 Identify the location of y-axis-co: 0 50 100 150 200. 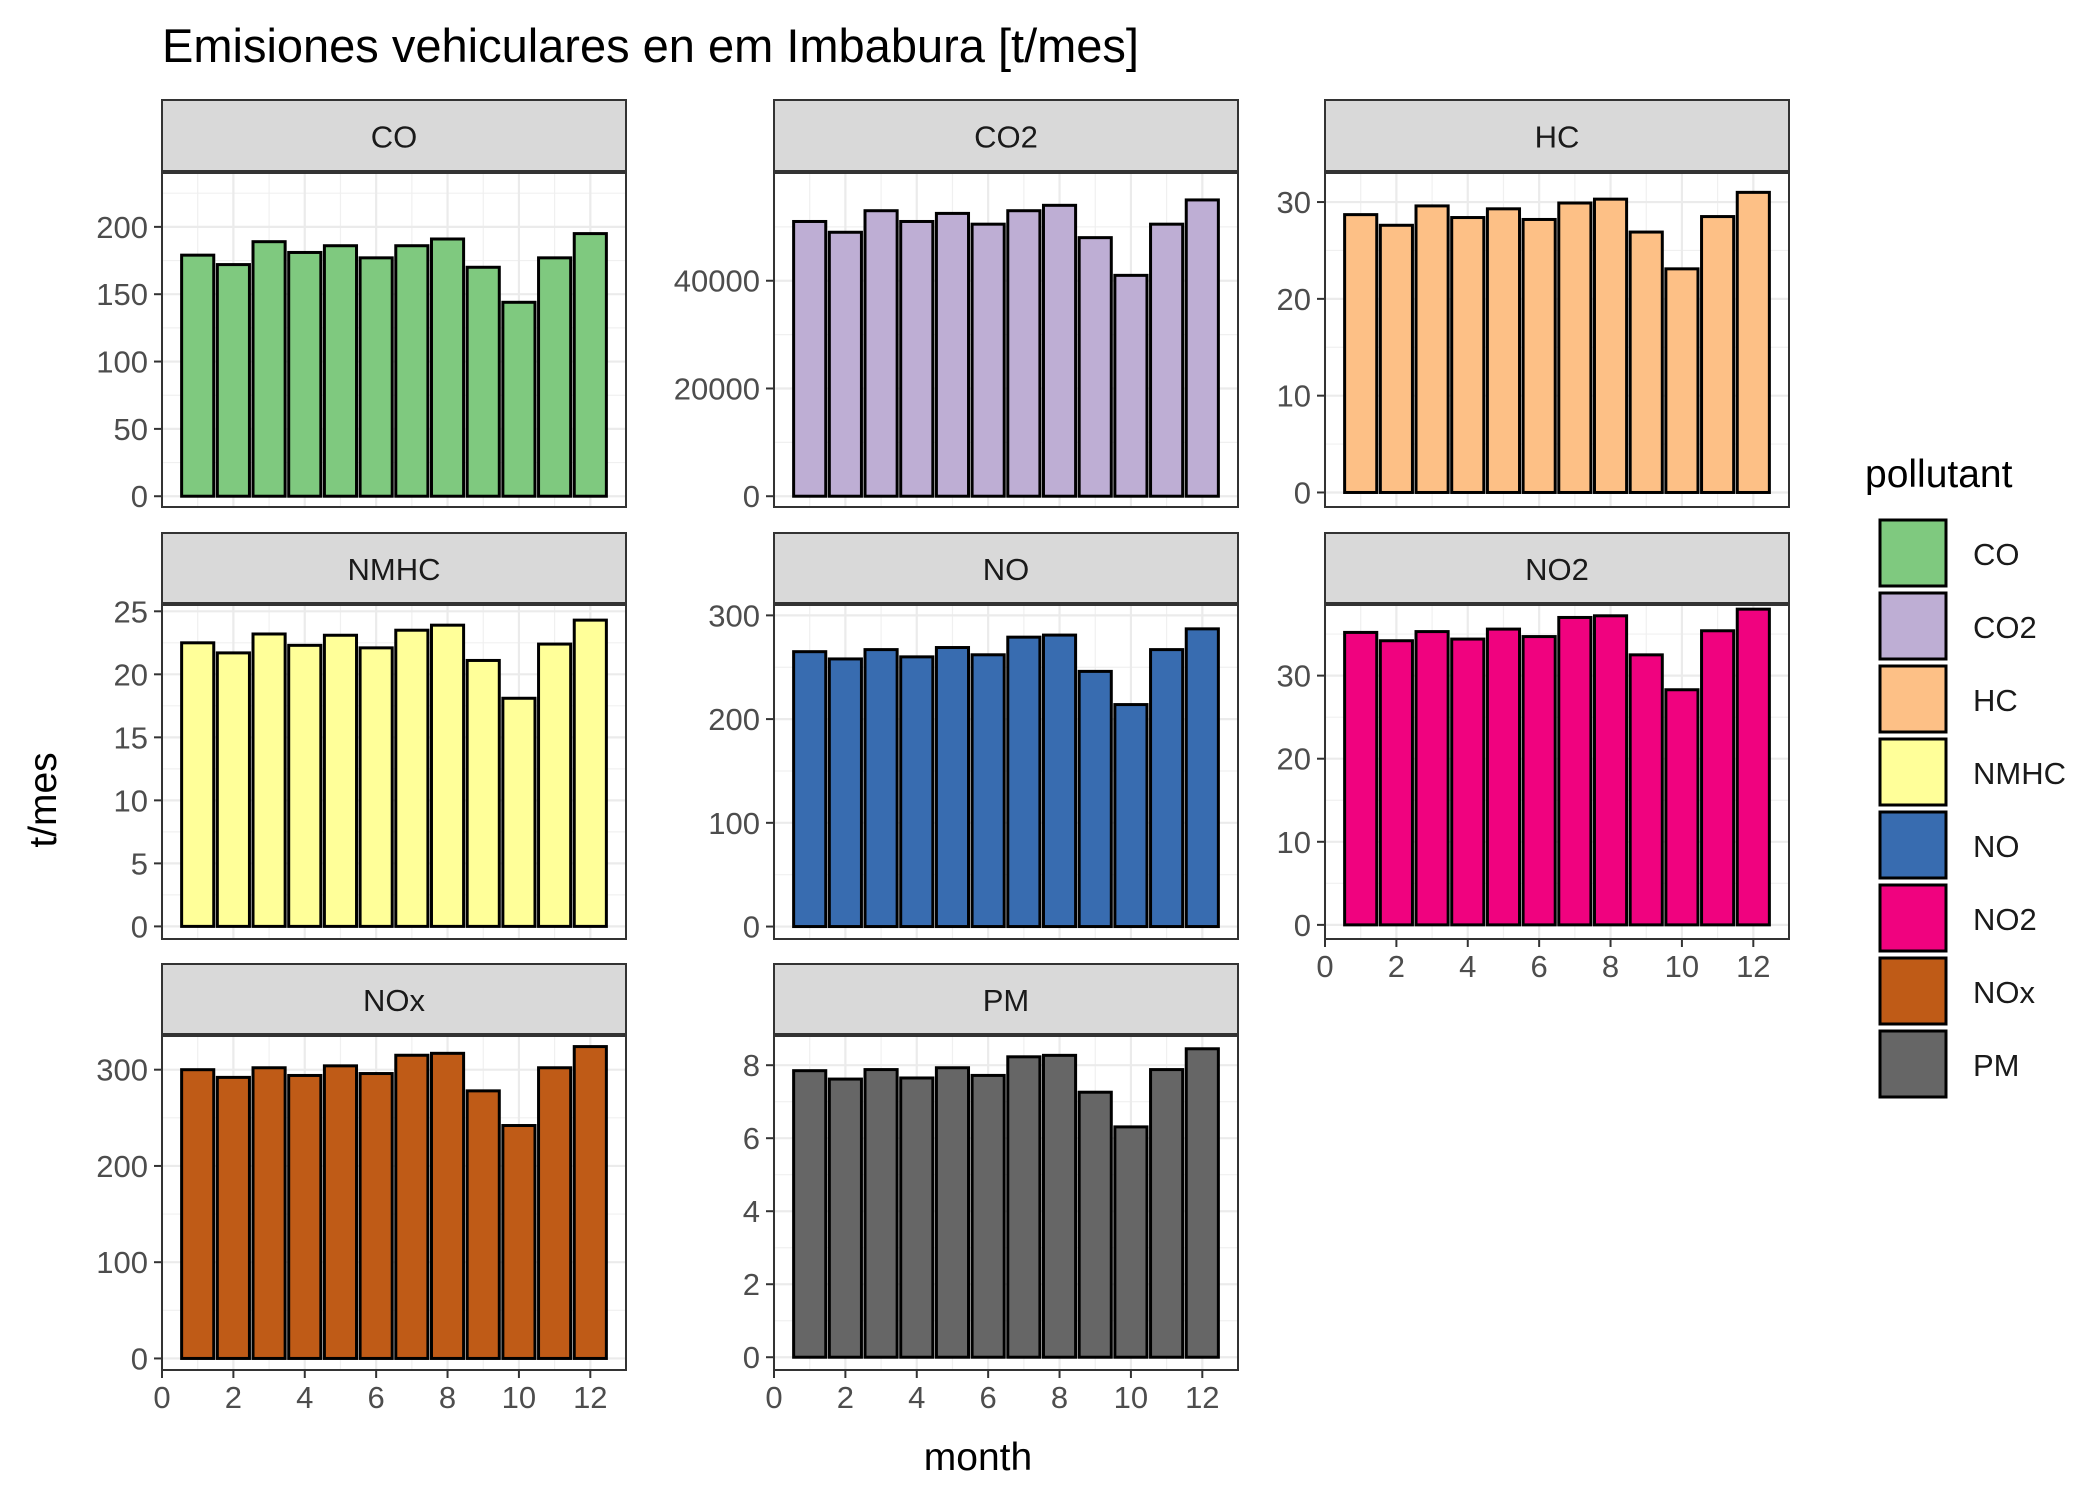
(129, 362).